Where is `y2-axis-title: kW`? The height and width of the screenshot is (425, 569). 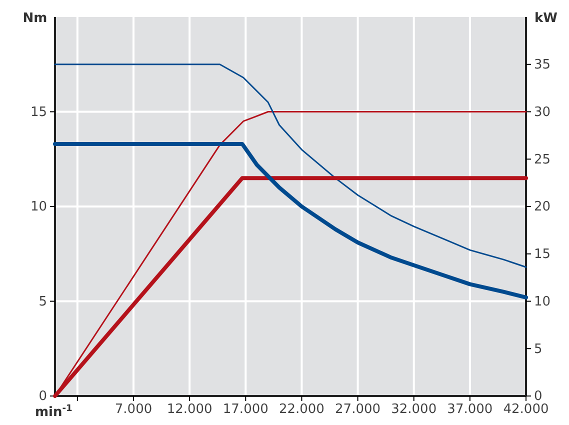 y2-axis-title: kW is located at coordinates (546, 18).